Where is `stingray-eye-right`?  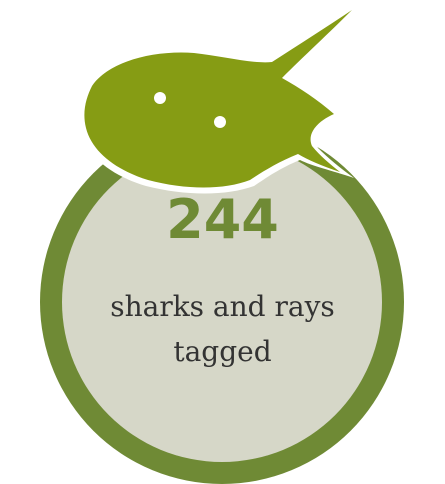
stingray-eye-right is located at coordinates (220, 122).